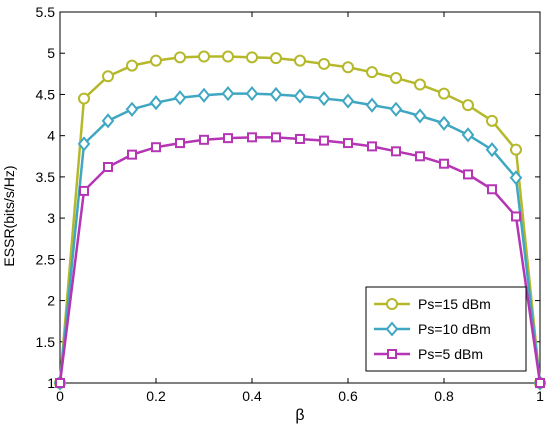  What do you see at coordinates (454, 304) in the screenshot?
I see `legend-label: Ps=15 dBm` at bounding box center [454, 304].